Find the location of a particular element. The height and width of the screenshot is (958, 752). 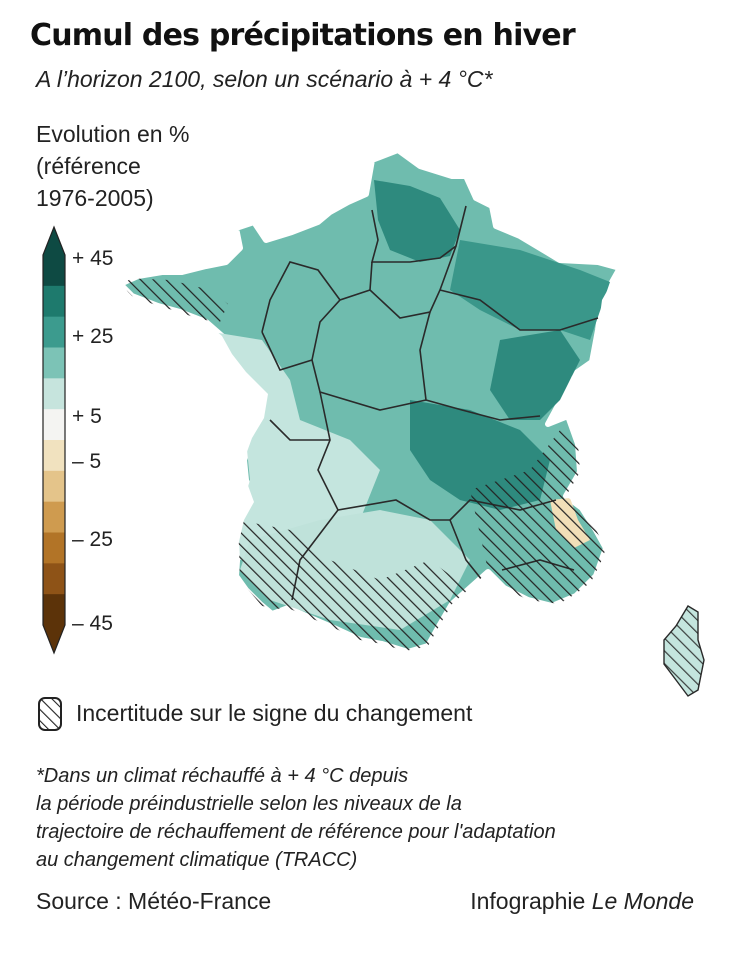

strong-zone-north is located at coordinates (417, 221).